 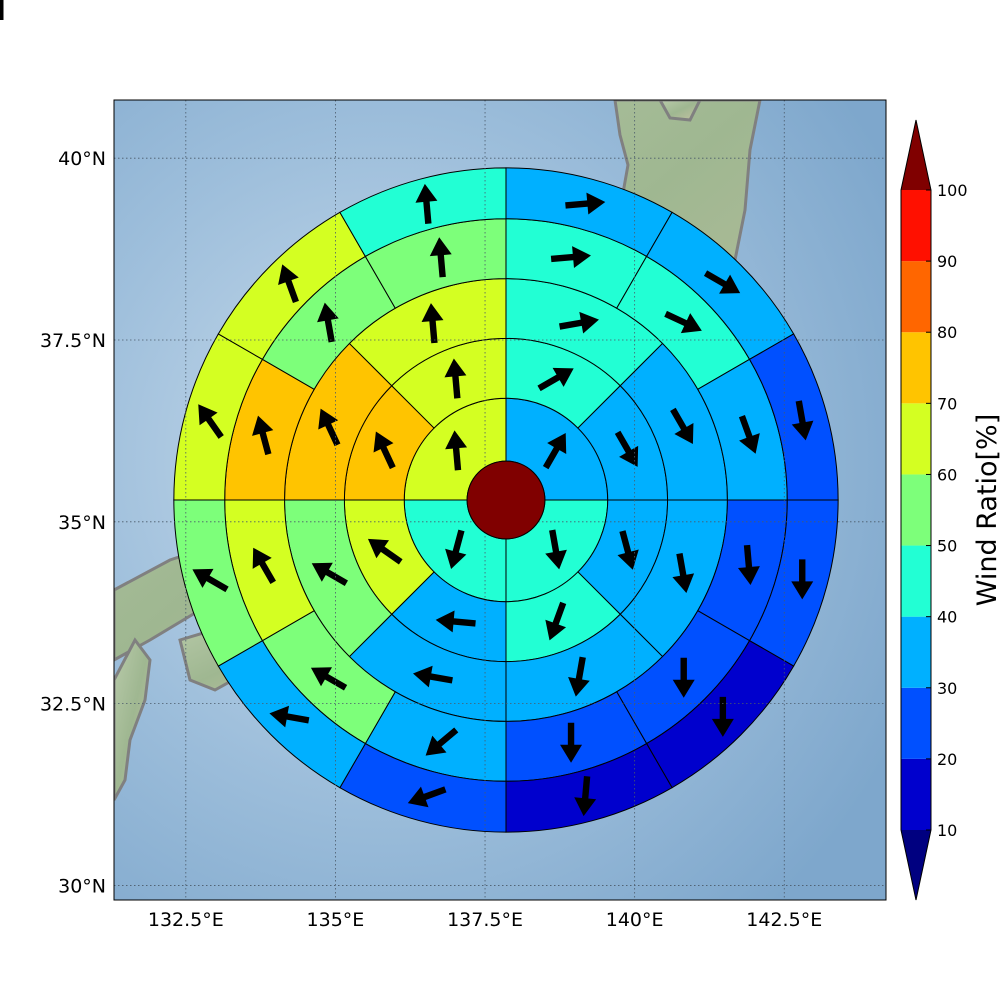 What do you see at coordinates (947, 688) in the screenshot?
I see `colorbar-tick-label: 30` at bounding box center [947, 688].